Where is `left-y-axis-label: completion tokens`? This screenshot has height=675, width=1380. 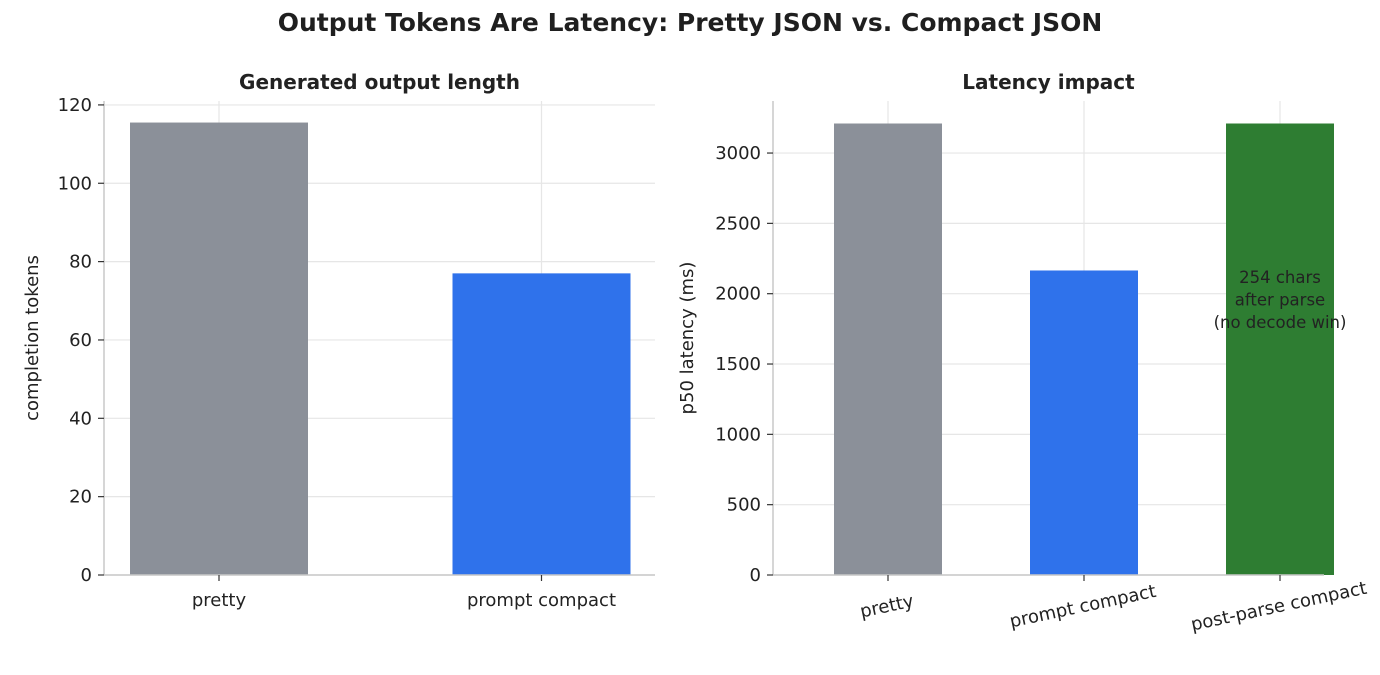
left-y-axis-label: completion tokens is located at coordinates (32, 338).